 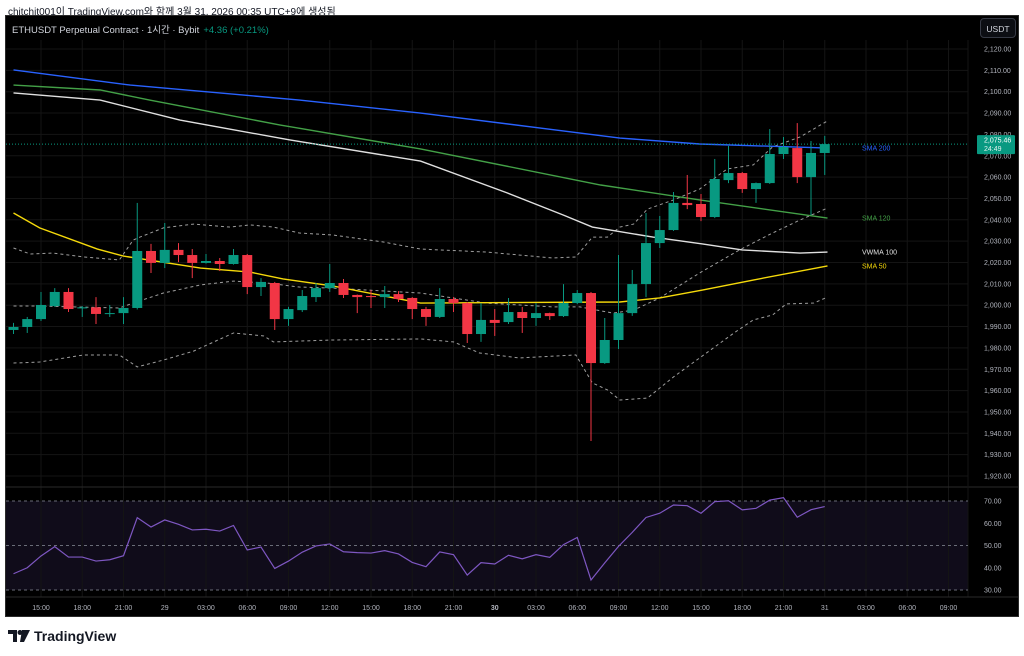 I want to click on series-label-sma200: SMA 200, so click(x=876, y=149).